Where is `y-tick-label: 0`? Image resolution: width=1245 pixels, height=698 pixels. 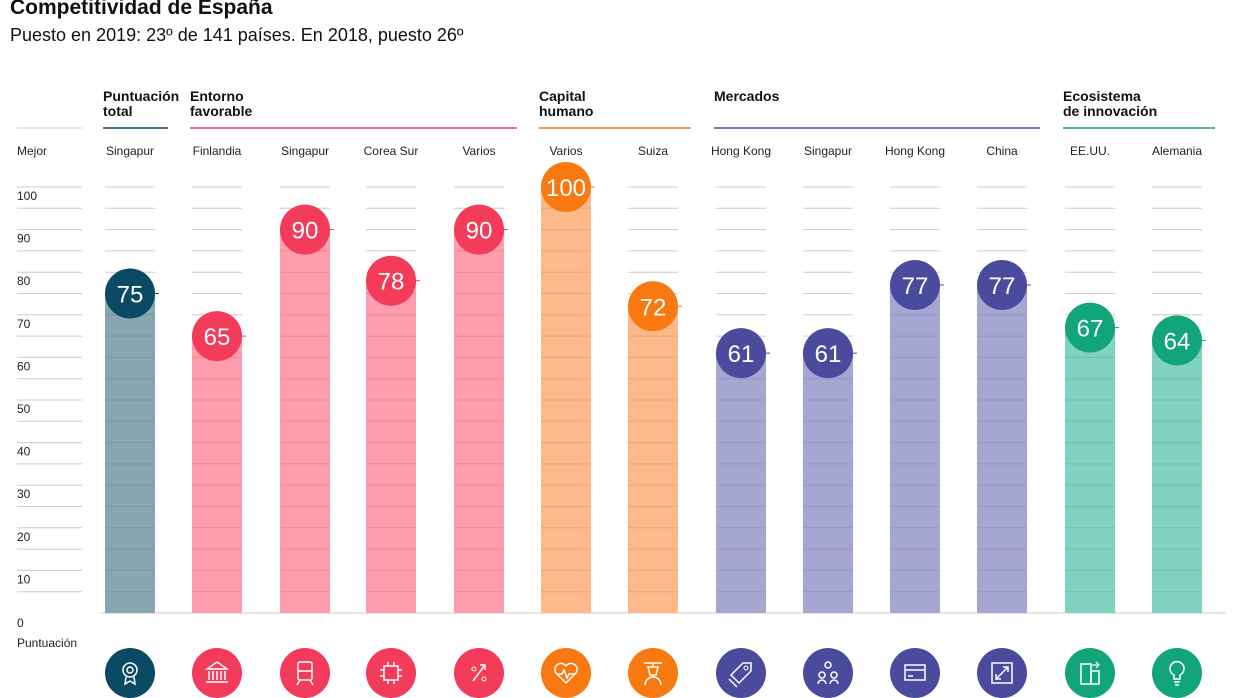
y-tick-label: 0 is located at coordinates (20, 623).